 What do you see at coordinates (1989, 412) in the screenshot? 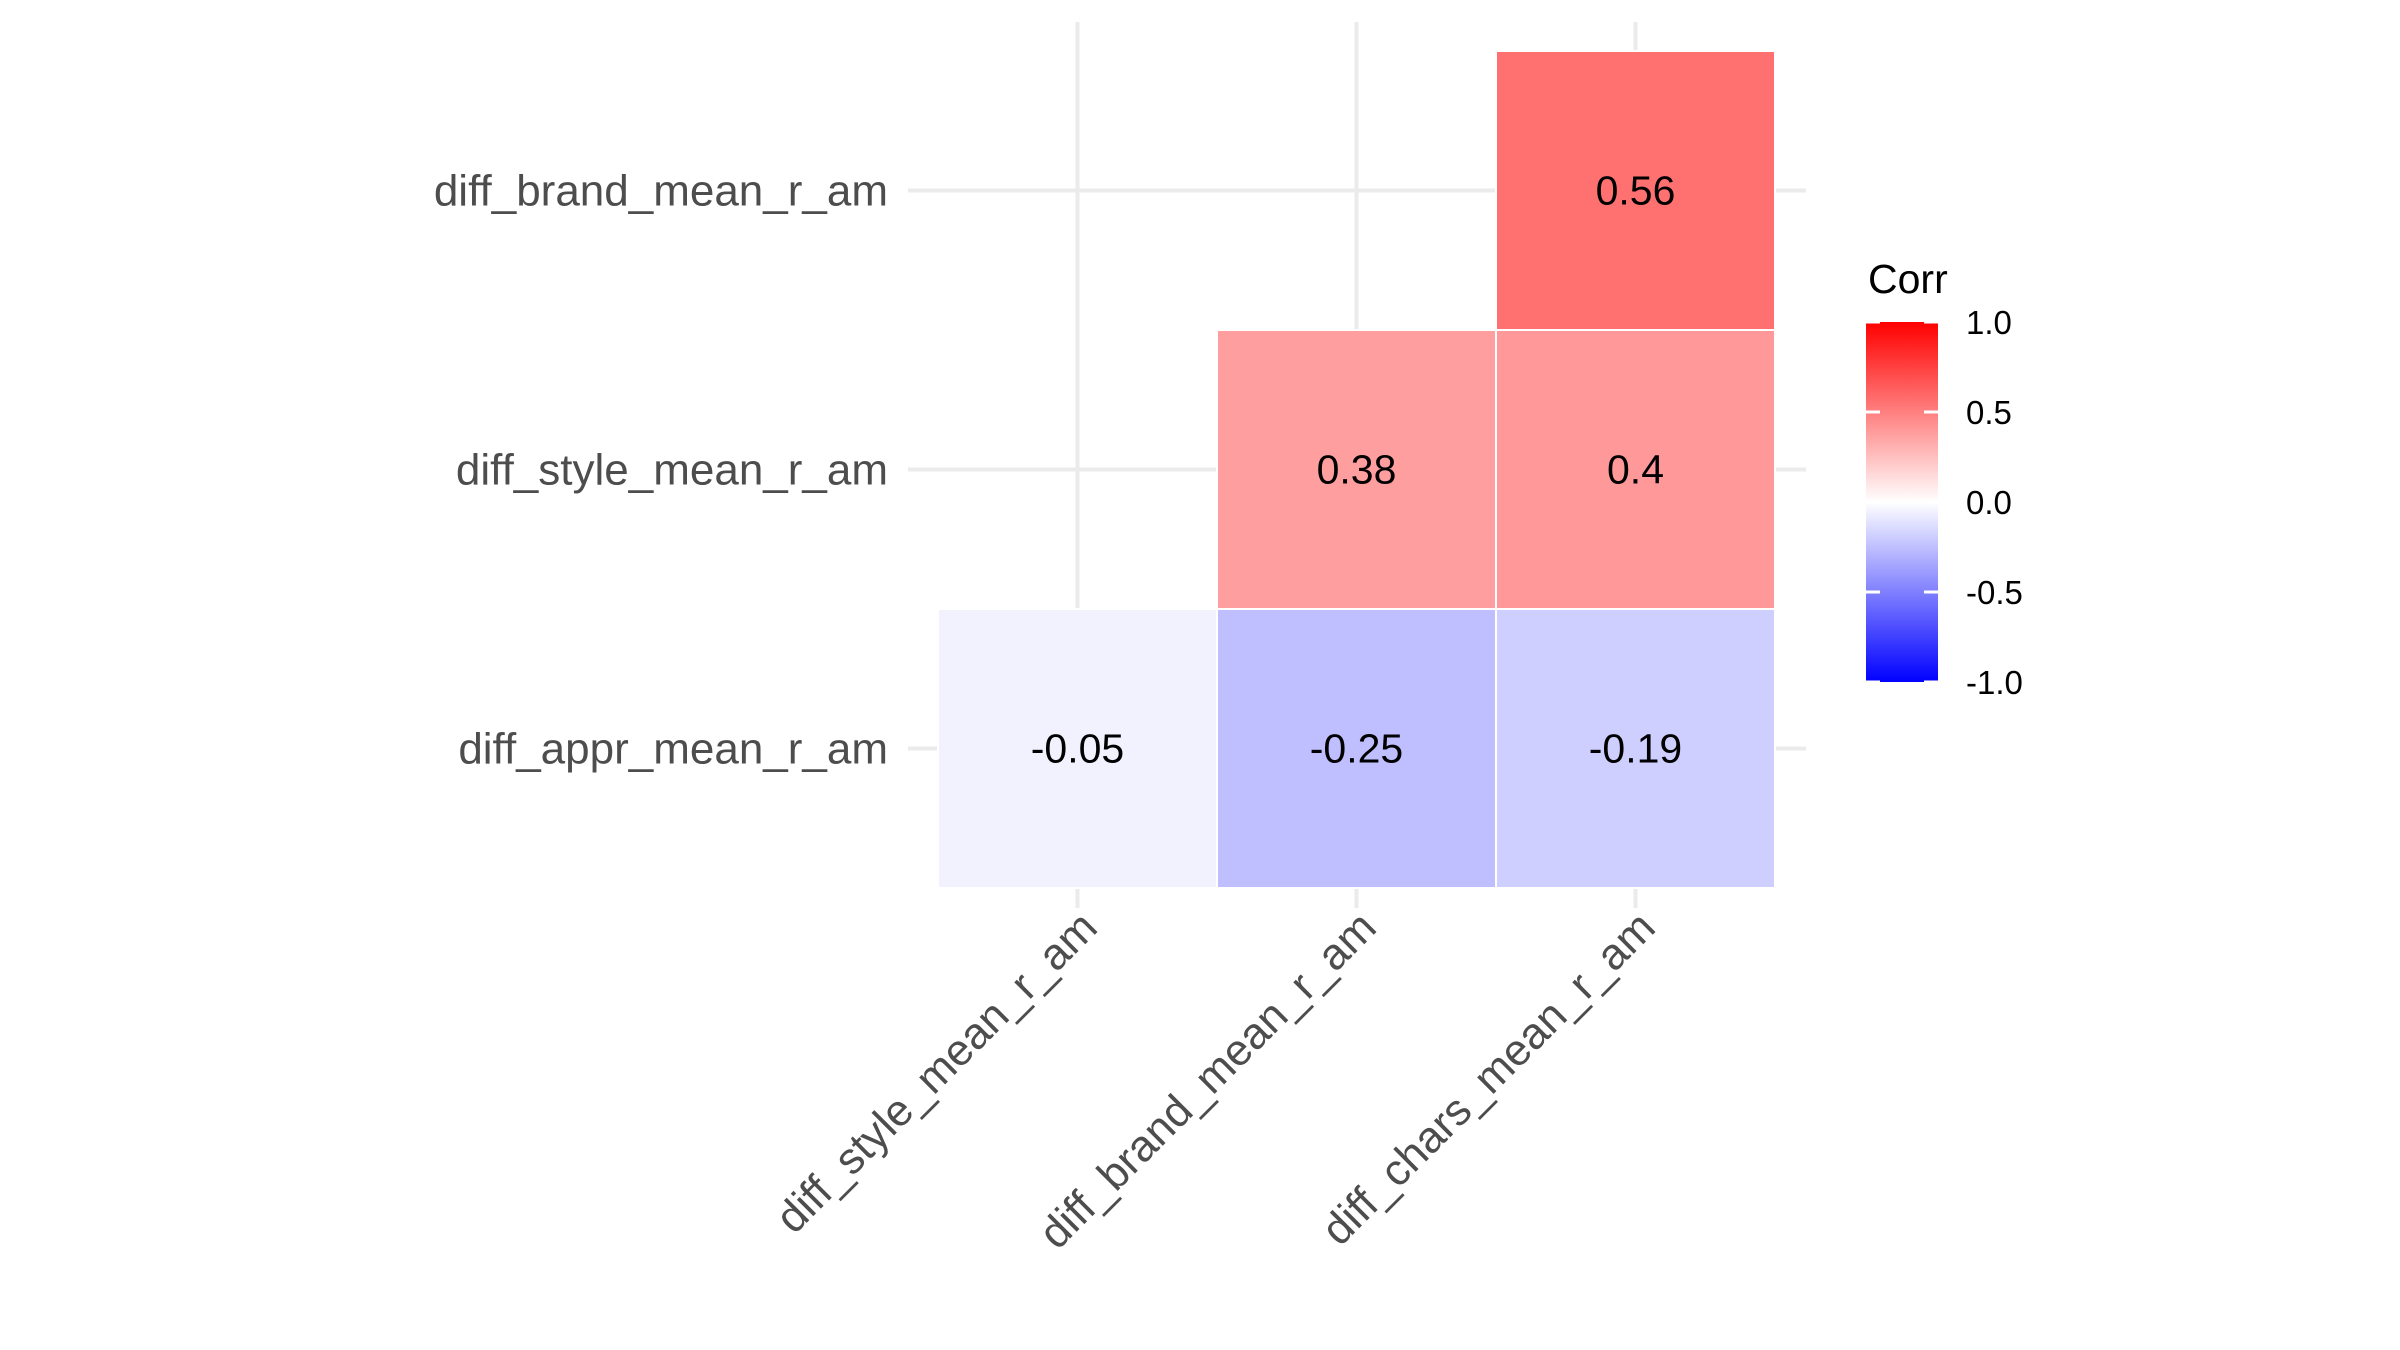
I see `legend-tick-label: 0.5` at bounding box center [1989, 412].